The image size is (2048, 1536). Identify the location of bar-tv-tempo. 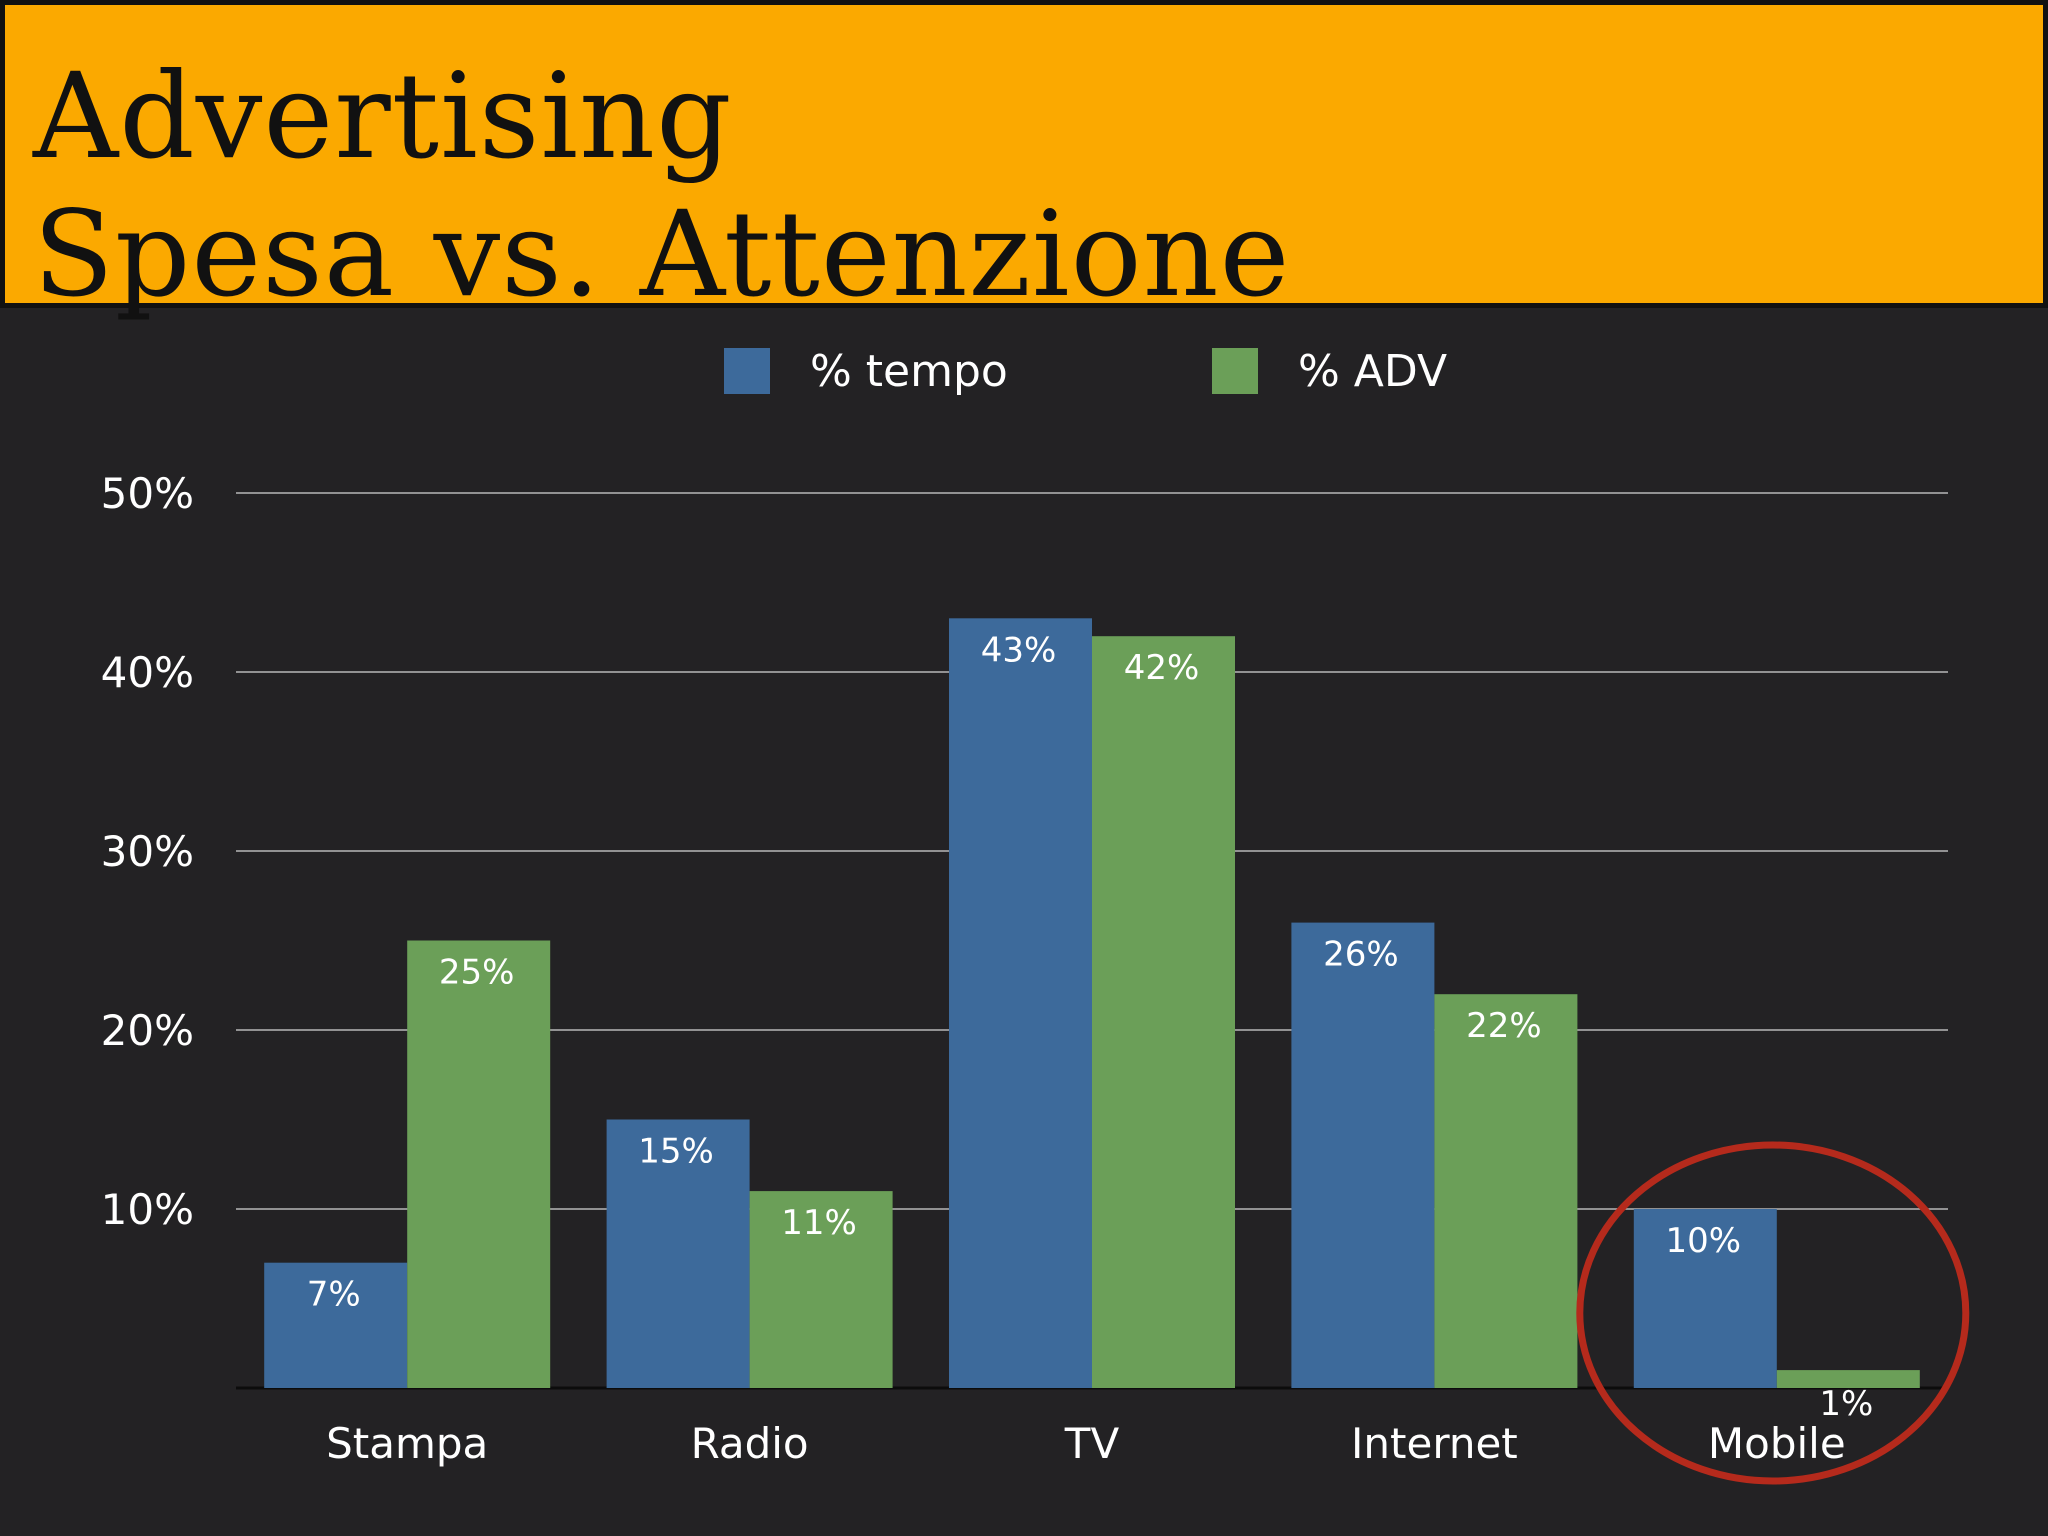
(1020, 1003).